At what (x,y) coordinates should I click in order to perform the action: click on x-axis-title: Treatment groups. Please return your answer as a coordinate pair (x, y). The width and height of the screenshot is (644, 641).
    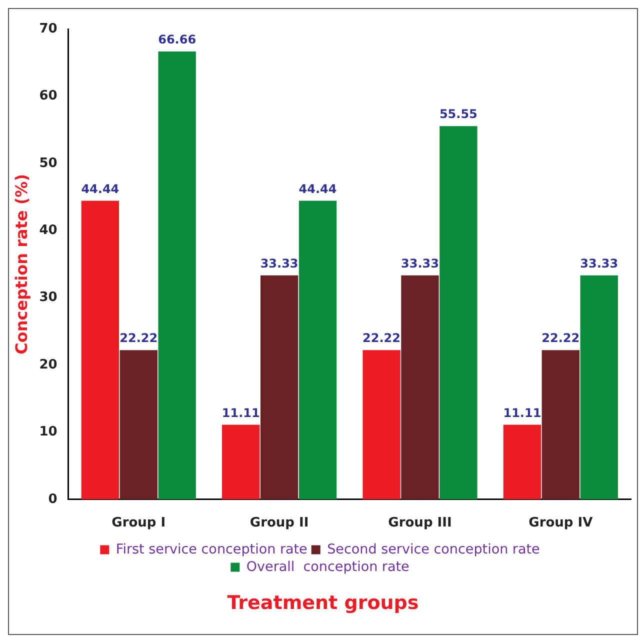
    Looking at the image, I should click on (323, 603).